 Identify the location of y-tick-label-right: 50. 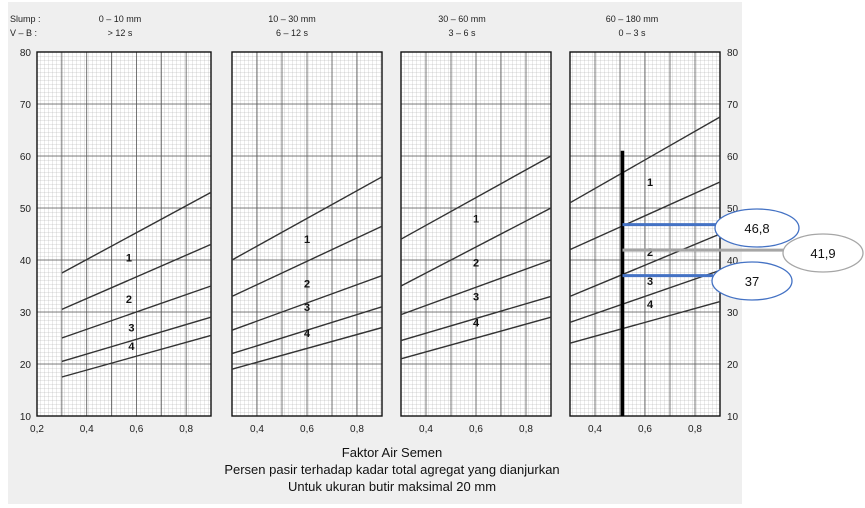
(733, 209).